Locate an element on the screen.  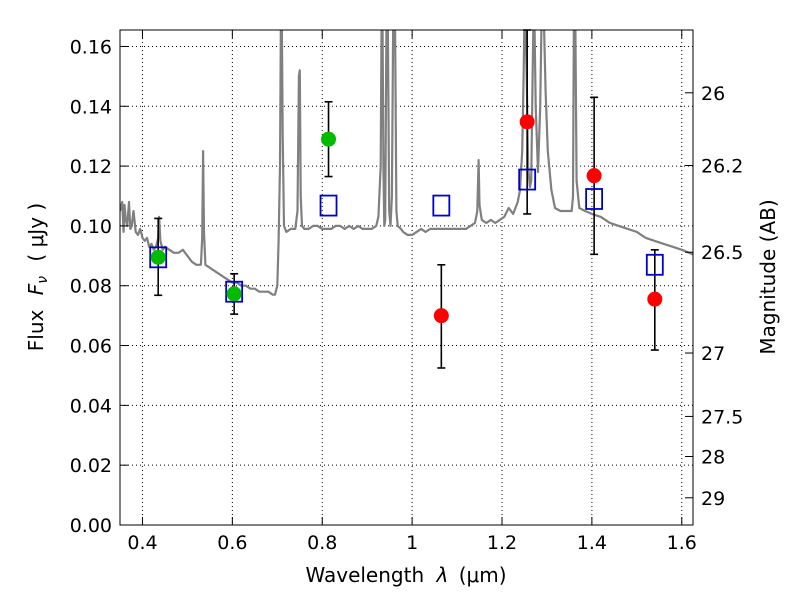
y-axis-label: Flux Fν ( μJy ) is located at coordinates (38, 277).